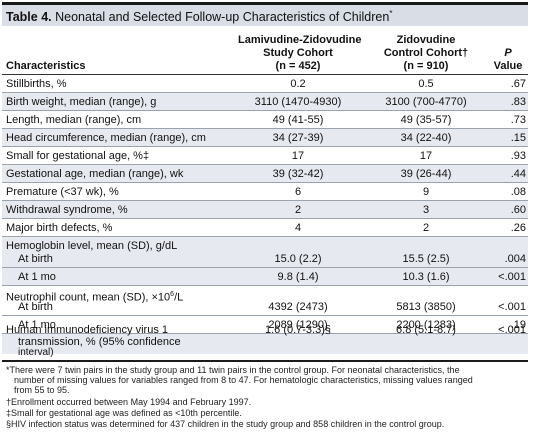  I want to click on row-label-line1: Human immunodeficiency virus 1, so click(87, 330).